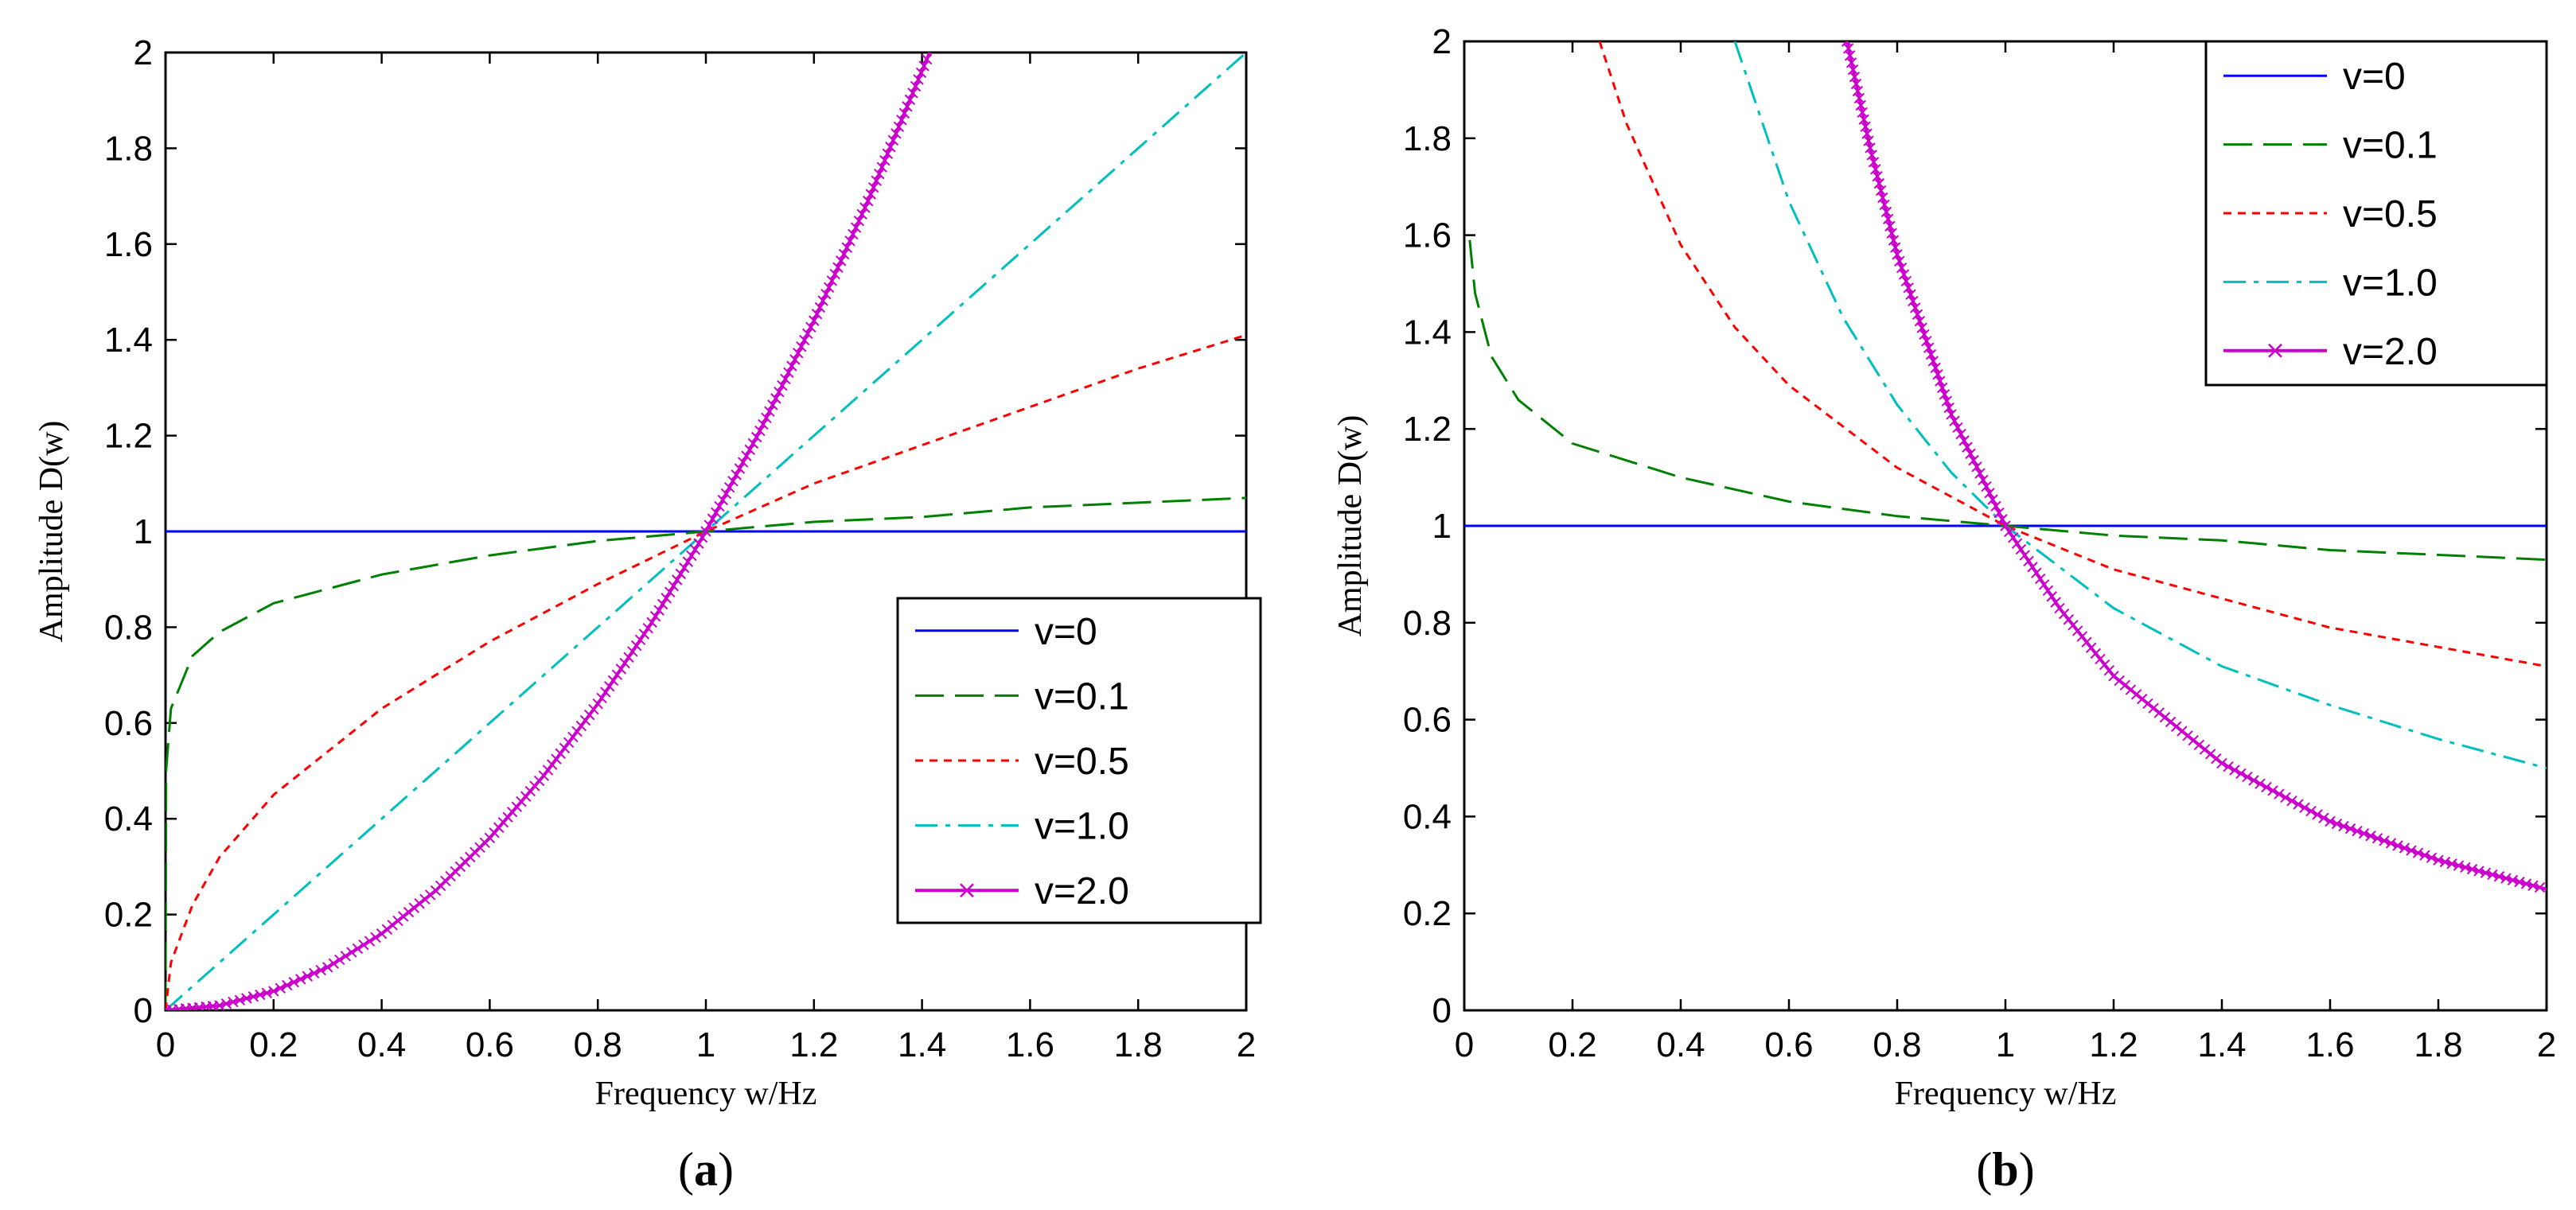  Describe the element at coordinates (2005, 1044) in the screenshot. I see `x-tick-label: 1` at that location.